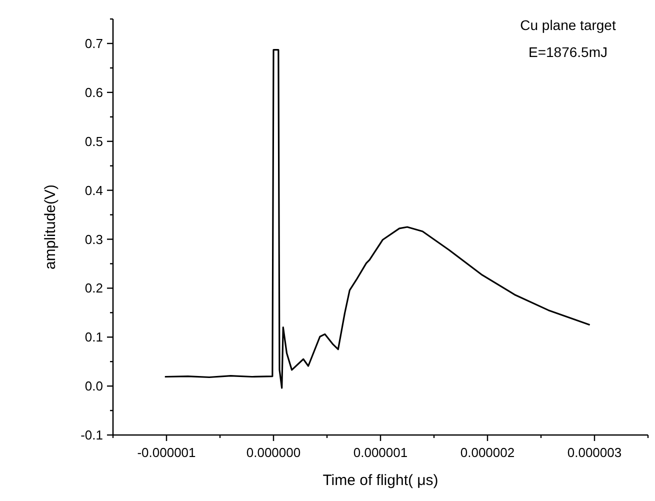  What do you see at coordinates (93, 337) in the screenshot?
I see `y-tick-label: 0.1` at bounding box center [93, 337].